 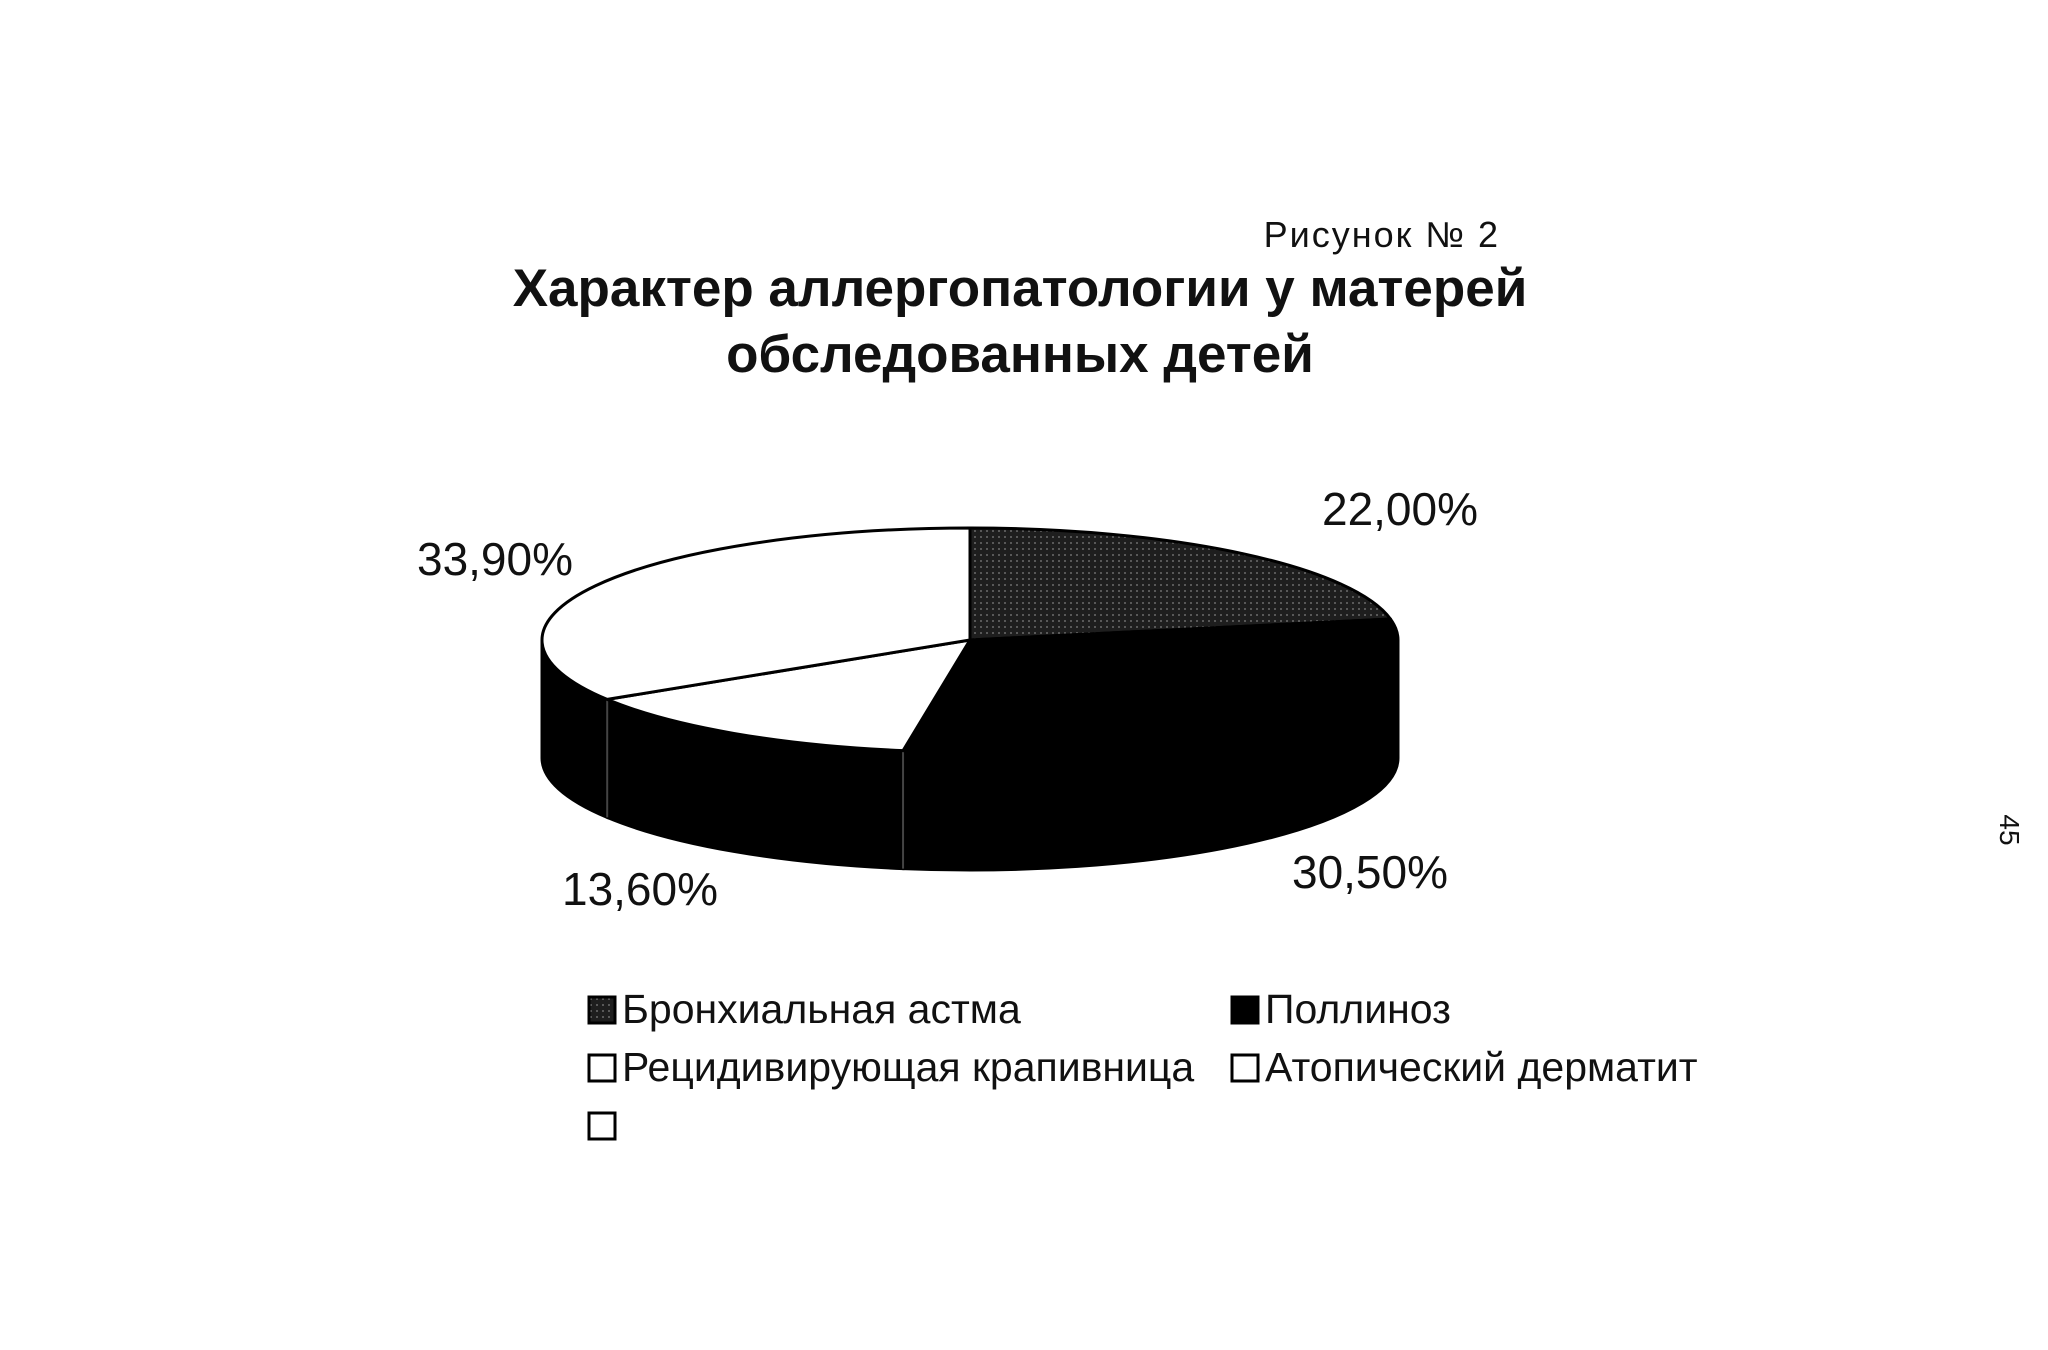 What do you see at coordinates (640, 889) in the screenshot?
I see `data-label-urticaria: 13,60%` at bounding box center [640, 889].